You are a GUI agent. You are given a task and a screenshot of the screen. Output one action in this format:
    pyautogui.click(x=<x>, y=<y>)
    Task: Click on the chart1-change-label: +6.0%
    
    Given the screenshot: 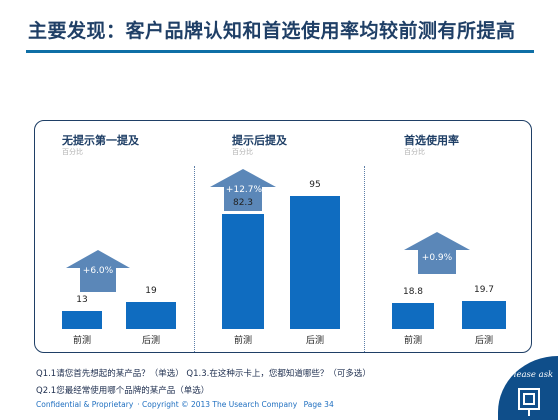 What is the action you would take?
    pyautogui.click(x=98, y=271)
    